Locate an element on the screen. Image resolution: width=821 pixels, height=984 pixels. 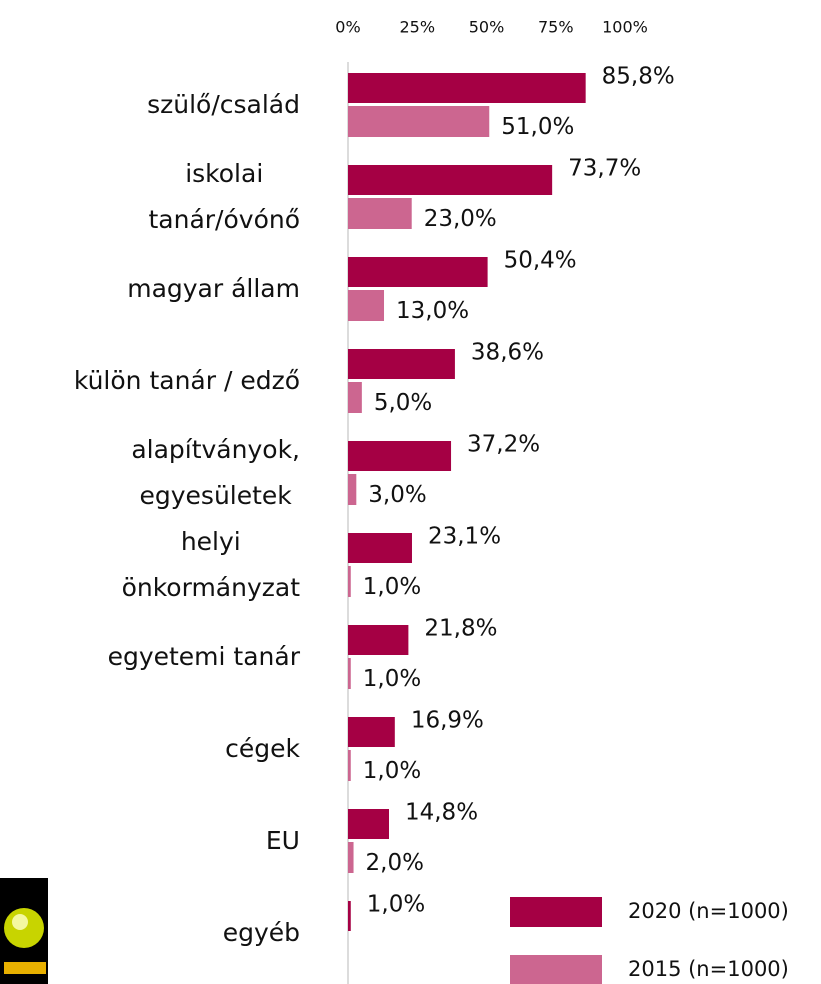
category-label: iskolai tanár/óvónő is located at coordinates (224, 196).